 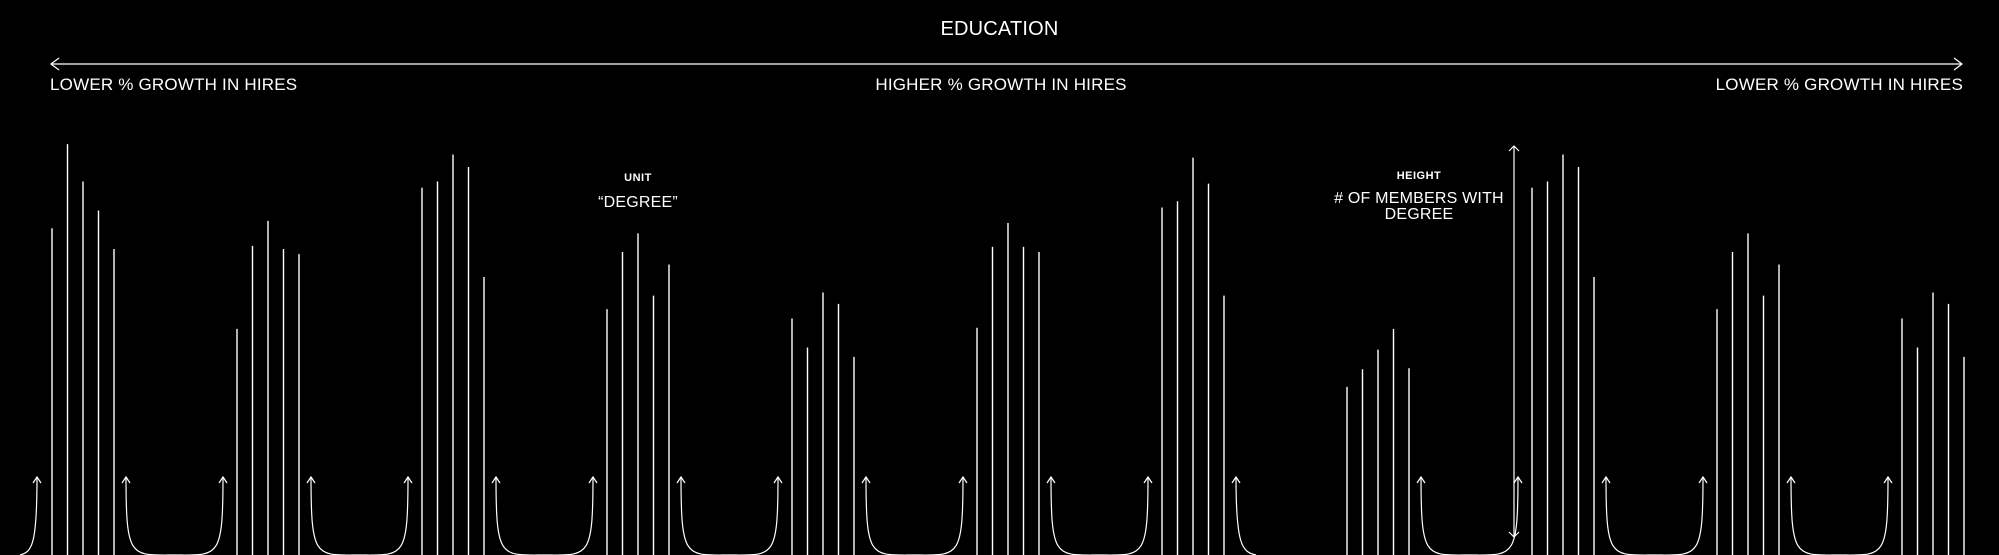 I want to click on growth-axis-right-arrow, so click(x=1958, y=64).